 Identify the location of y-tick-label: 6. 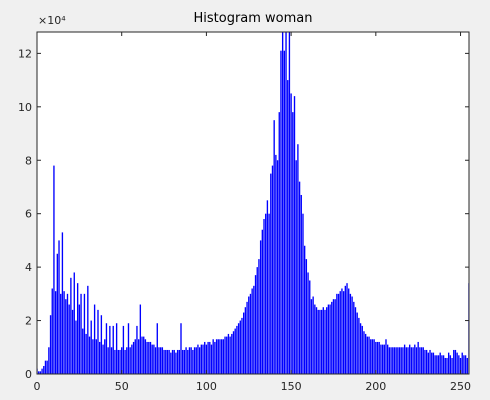
(28, 214).